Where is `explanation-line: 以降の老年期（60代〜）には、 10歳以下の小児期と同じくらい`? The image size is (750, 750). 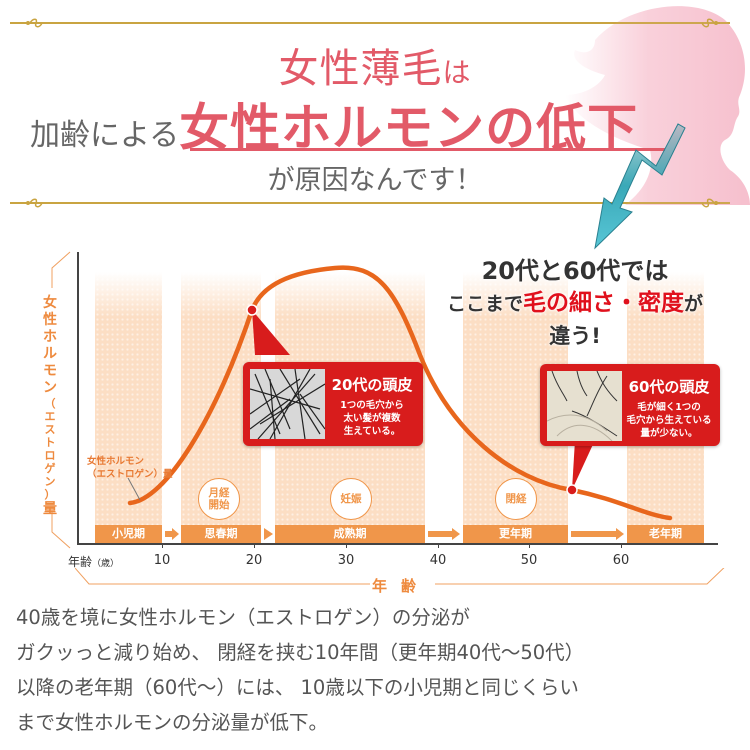
explanation-line: 以降の老年期（60代〜）には、 10歳以下の小児期と同じくらい is located at coordinates (297, 687).